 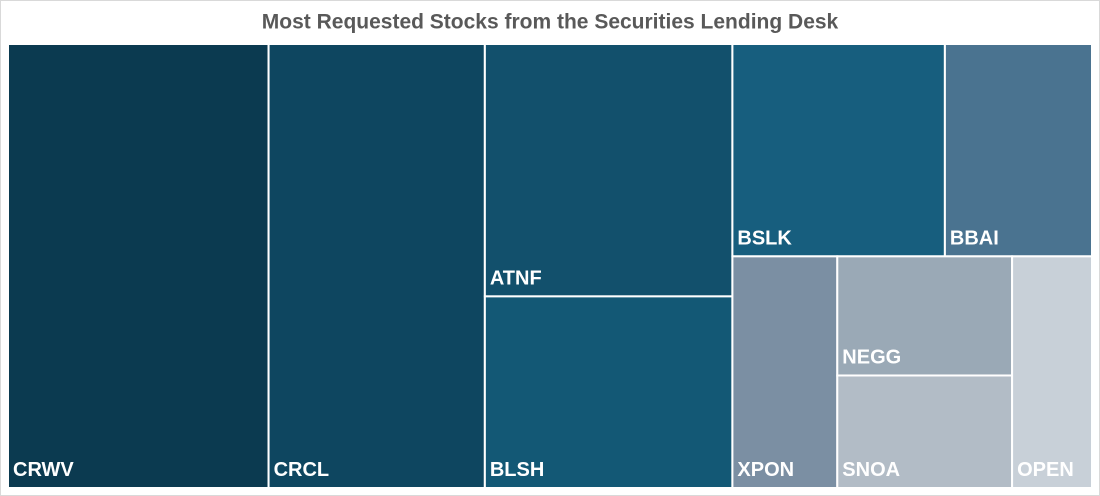 What do you see at coordinates (517, 470) in the screenshot?
I see `tile-label: BLSH` at bounding box center [517, 470].